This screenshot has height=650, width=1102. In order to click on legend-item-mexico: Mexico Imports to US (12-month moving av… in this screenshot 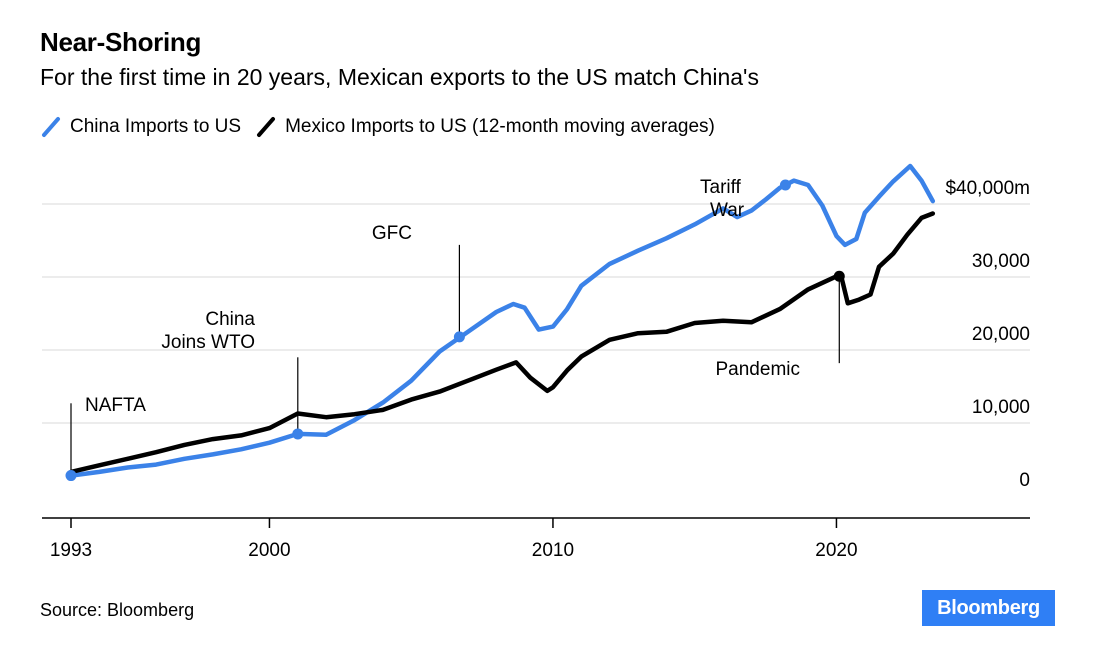, I will do `click(485, 127)`.